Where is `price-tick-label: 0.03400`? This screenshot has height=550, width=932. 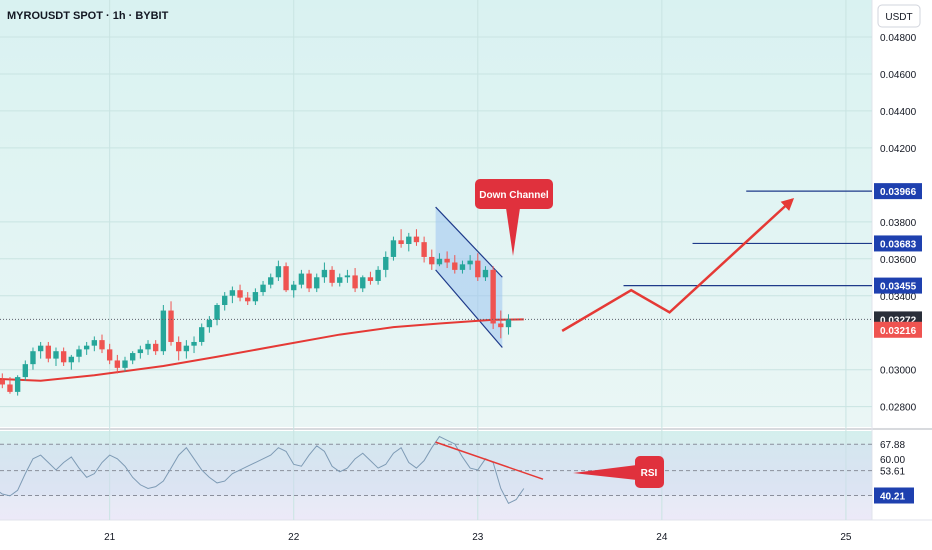 price-tick-label: 0.03400 is located at coordinates (898, 297).